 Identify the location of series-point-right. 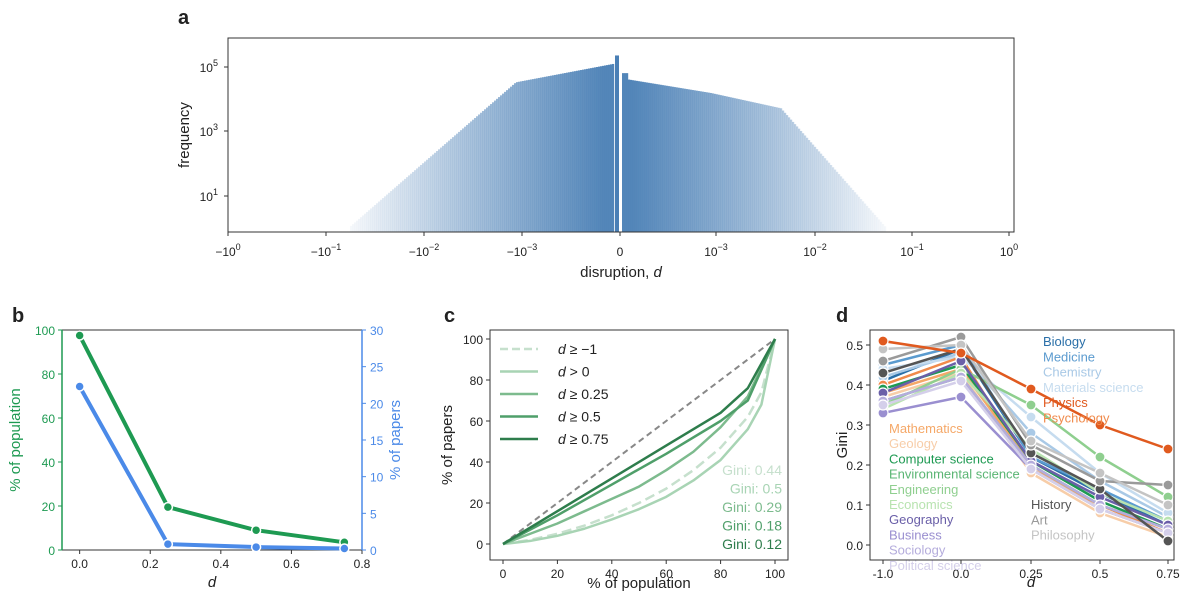
(256, 547).